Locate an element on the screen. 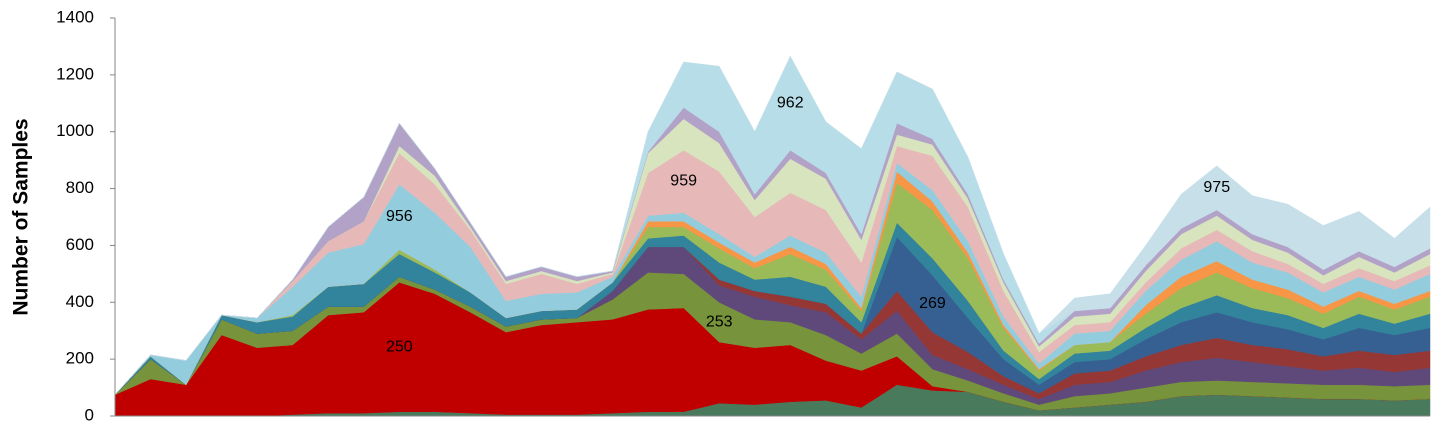  area-label: 269 is located at coordinates (932, 303).